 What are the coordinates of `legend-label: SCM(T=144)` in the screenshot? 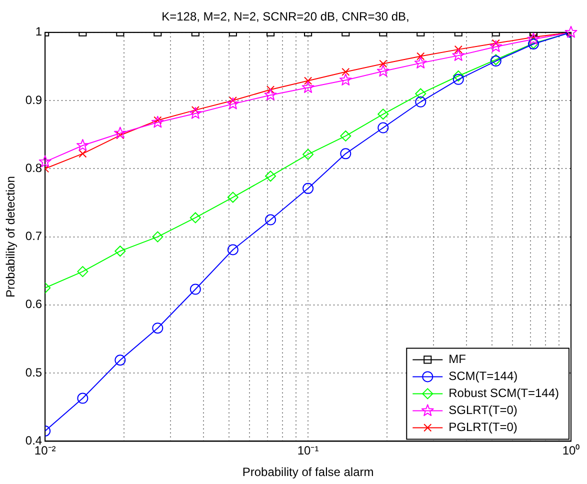 It's located at (483, 376).